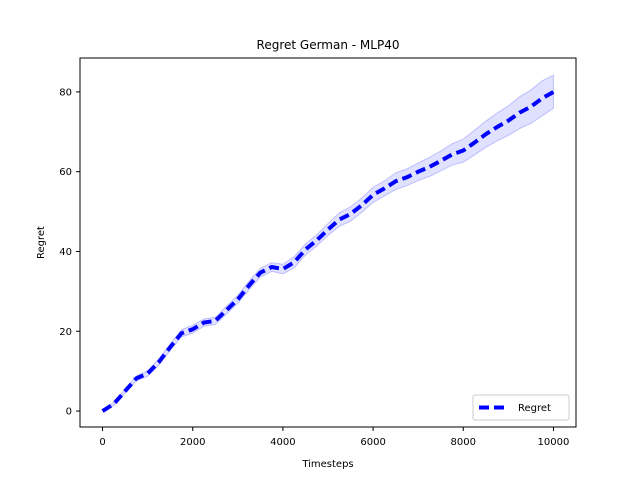 The width and height of the screenshot is (640, 480). I want to click on legend: Regret, so click(521, 407).